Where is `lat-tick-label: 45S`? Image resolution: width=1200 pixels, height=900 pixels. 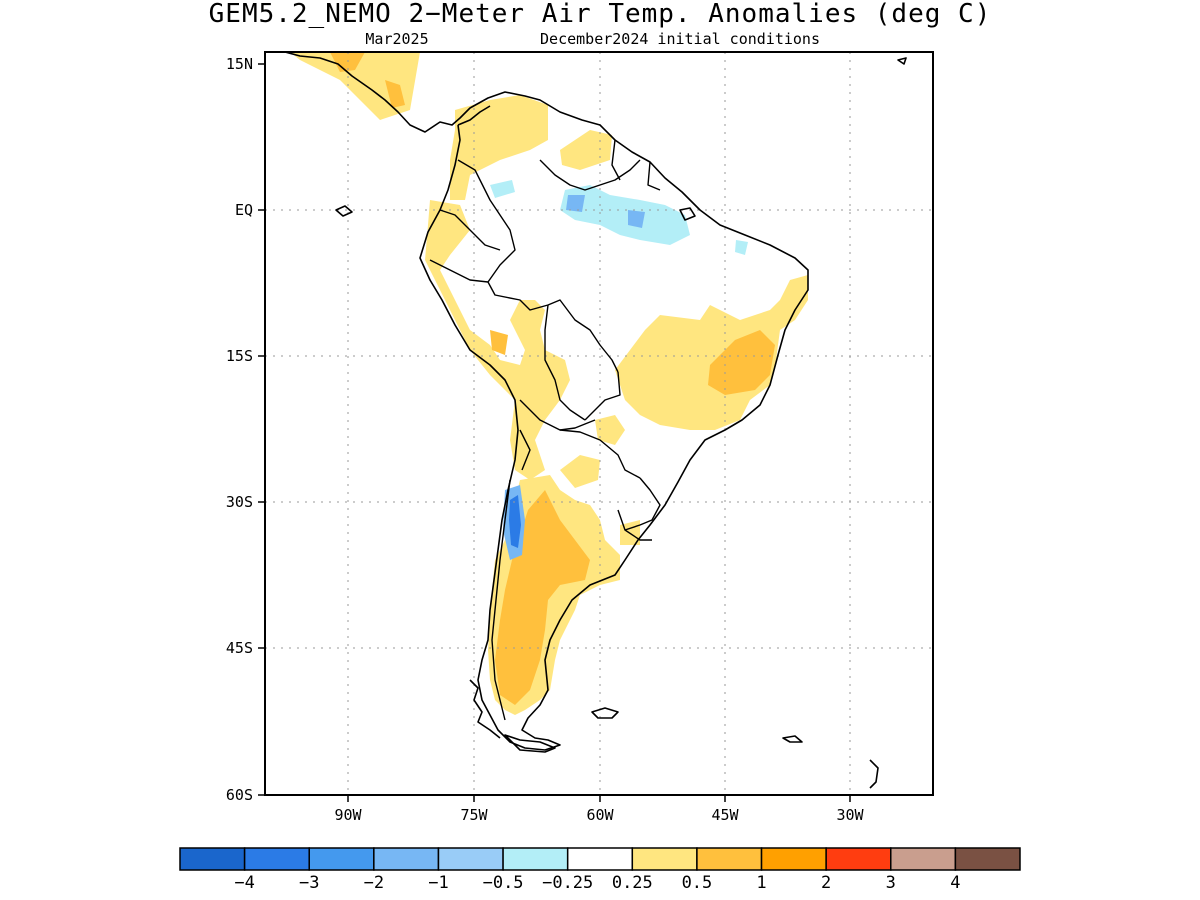 lat-tick-label: 45S is located at coordinates (239, 648).